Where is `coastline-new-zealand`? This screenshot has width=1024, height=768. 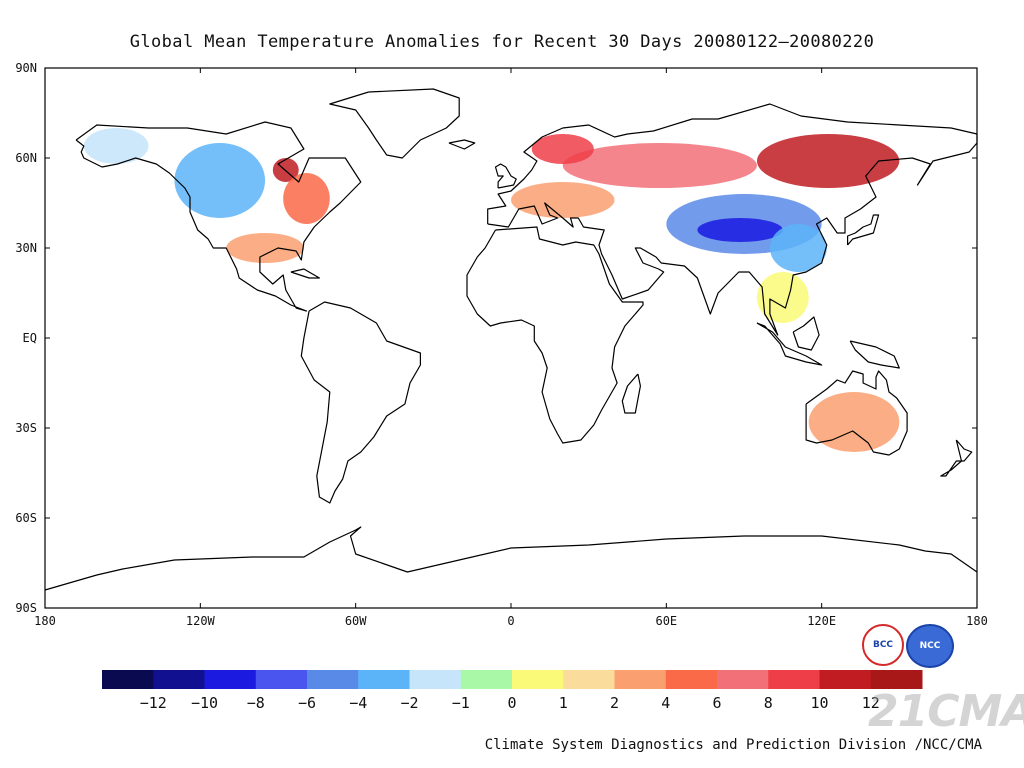
coastline-new-zealand is located at coordinates (956, 458).